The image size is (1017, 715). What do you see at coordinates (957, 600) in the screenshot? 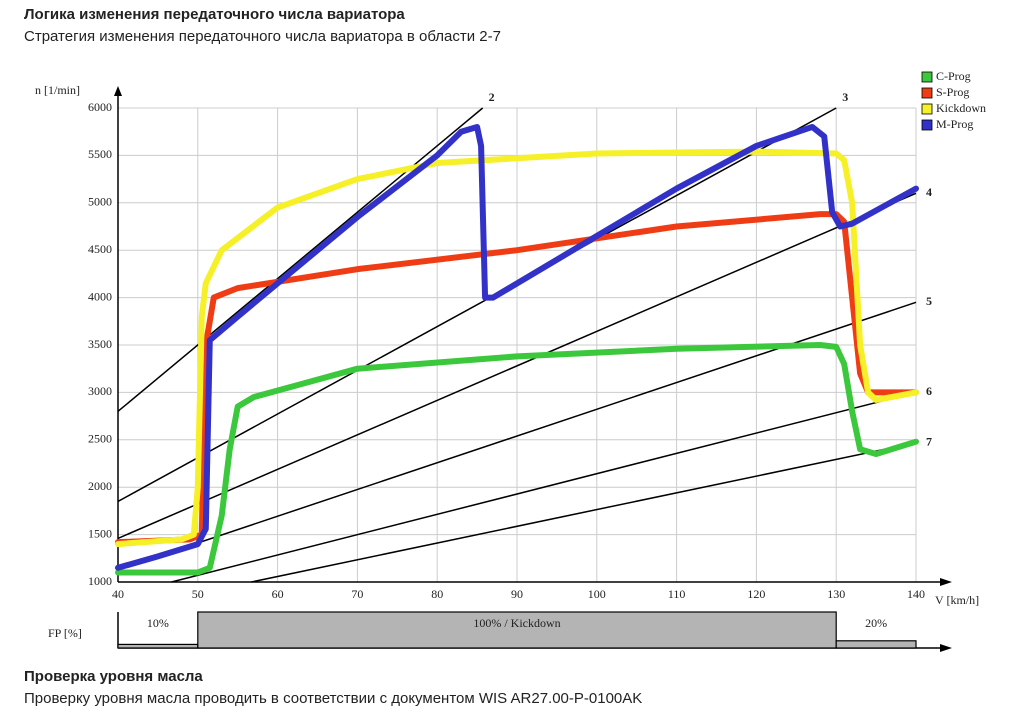
I see `x-axis-label: V [km/h]` at bounding box center [957, 600].